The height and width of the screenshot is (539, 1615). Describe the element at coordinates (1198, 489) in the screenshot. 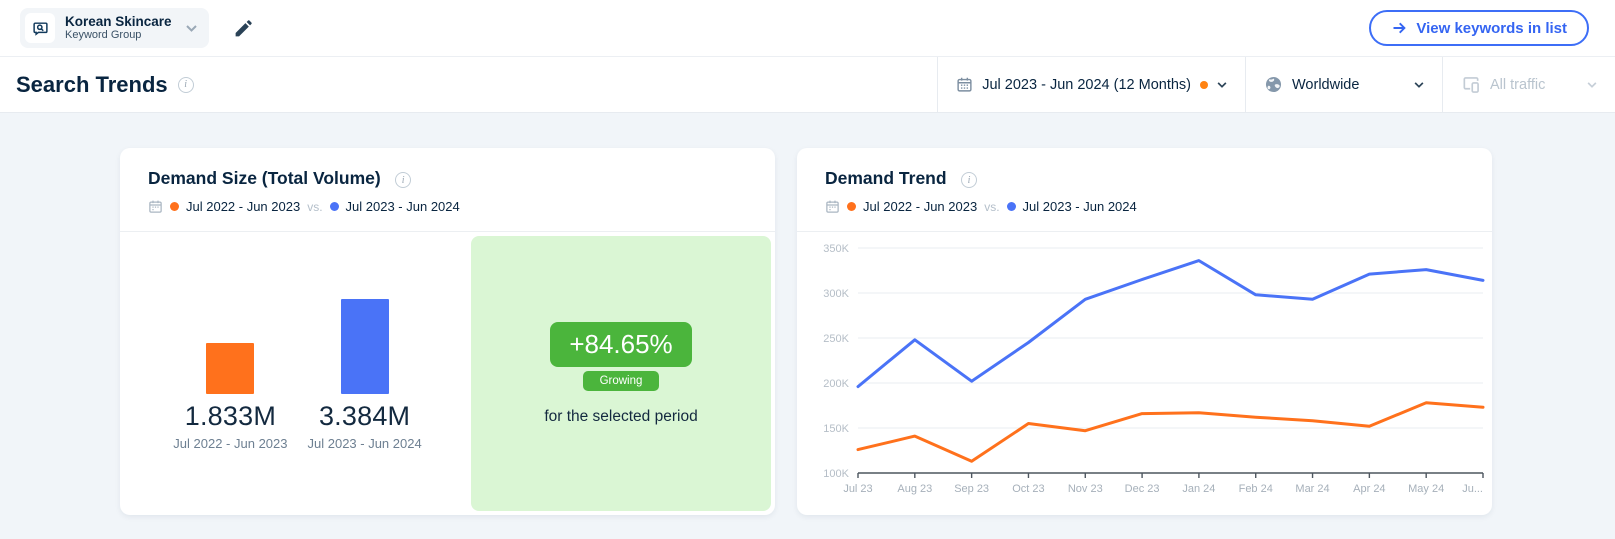

I see `svg-text: Jan 24` at that location.